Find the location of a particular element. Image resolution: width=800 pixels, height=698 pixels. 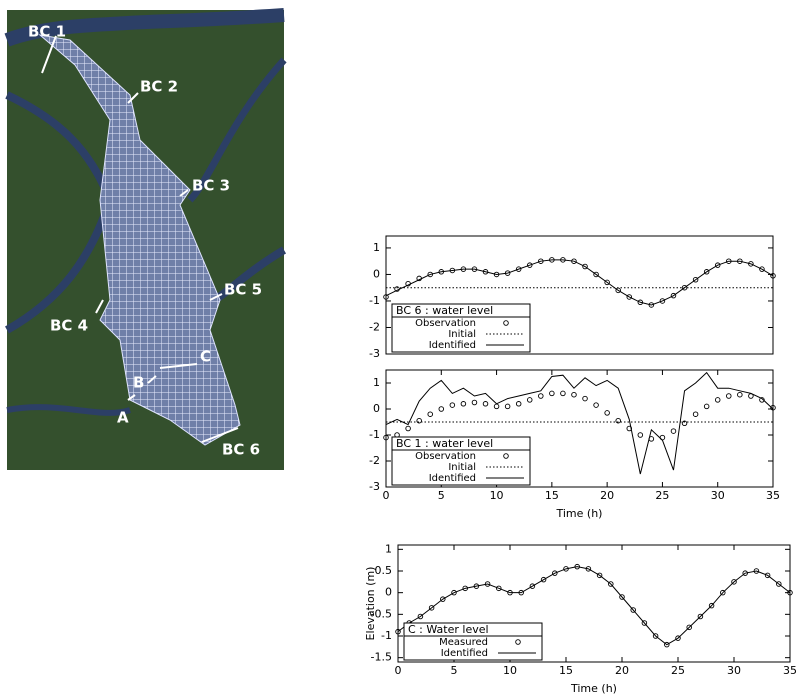

y-tick-label: -3 is located at coordinates (374, 353).